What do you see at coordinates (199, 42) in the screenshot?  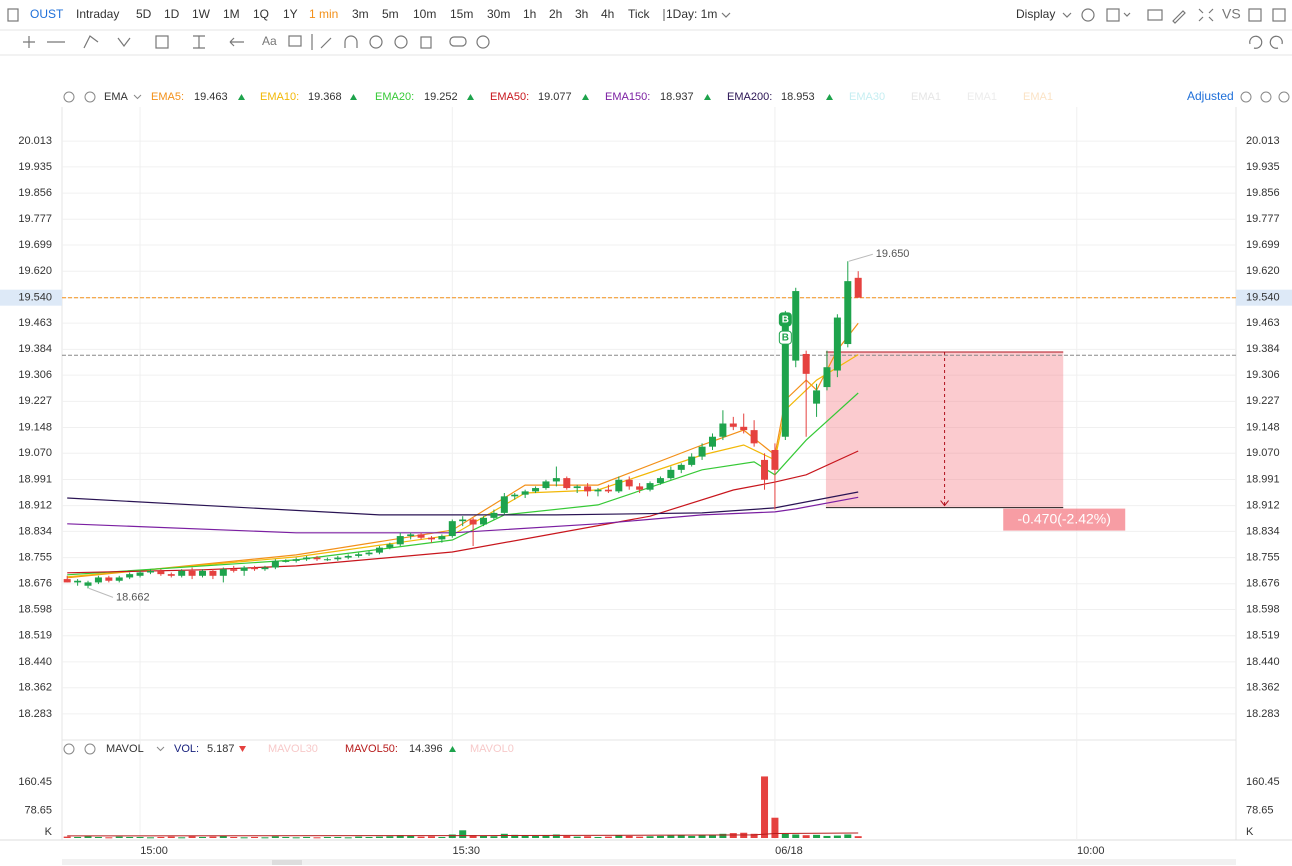 I see `measure-tool` at bounding box center [199, 42].